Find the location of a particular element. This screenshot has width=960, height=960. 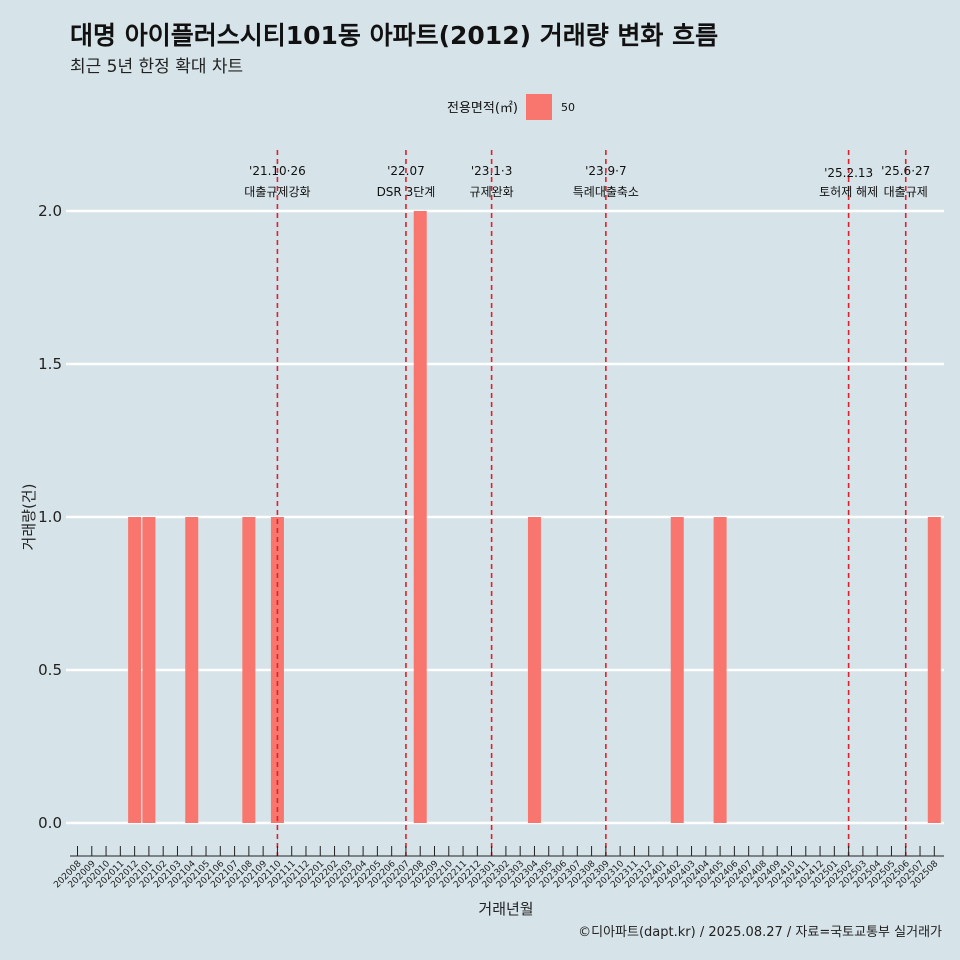

event-name-label: 특례대출축소 is located at coordinates (606, 192).